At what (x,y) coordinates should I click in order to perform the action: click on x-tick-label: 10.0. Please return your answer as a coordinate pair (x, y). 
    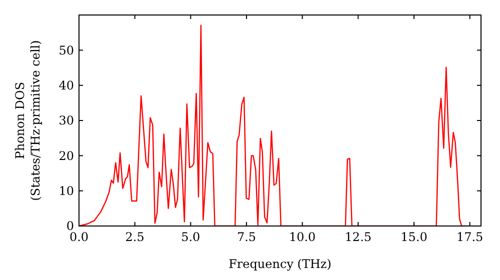
    Looking at the image, I should click on (302, 237).